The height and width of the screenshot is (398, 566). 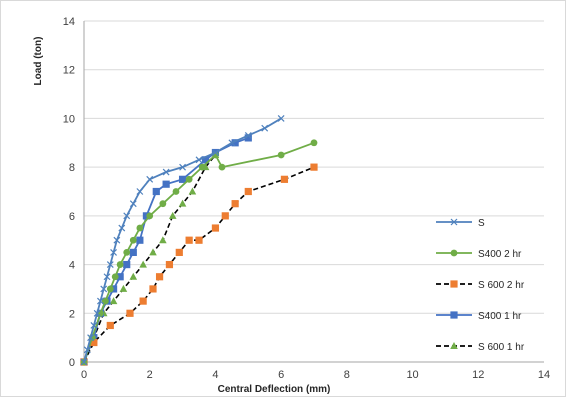 I want to click on y-axis-title: Load (ton), so click(x=38, y=61).